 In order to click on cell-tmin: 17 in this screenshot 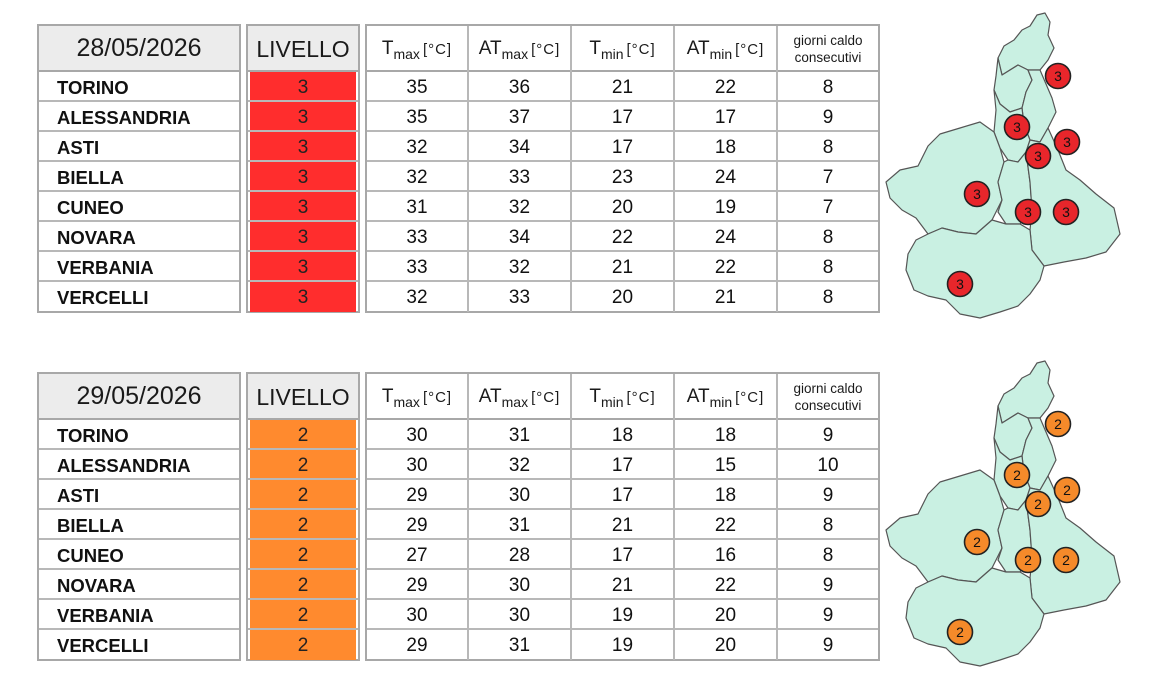, I will do `click(623, 555)`.